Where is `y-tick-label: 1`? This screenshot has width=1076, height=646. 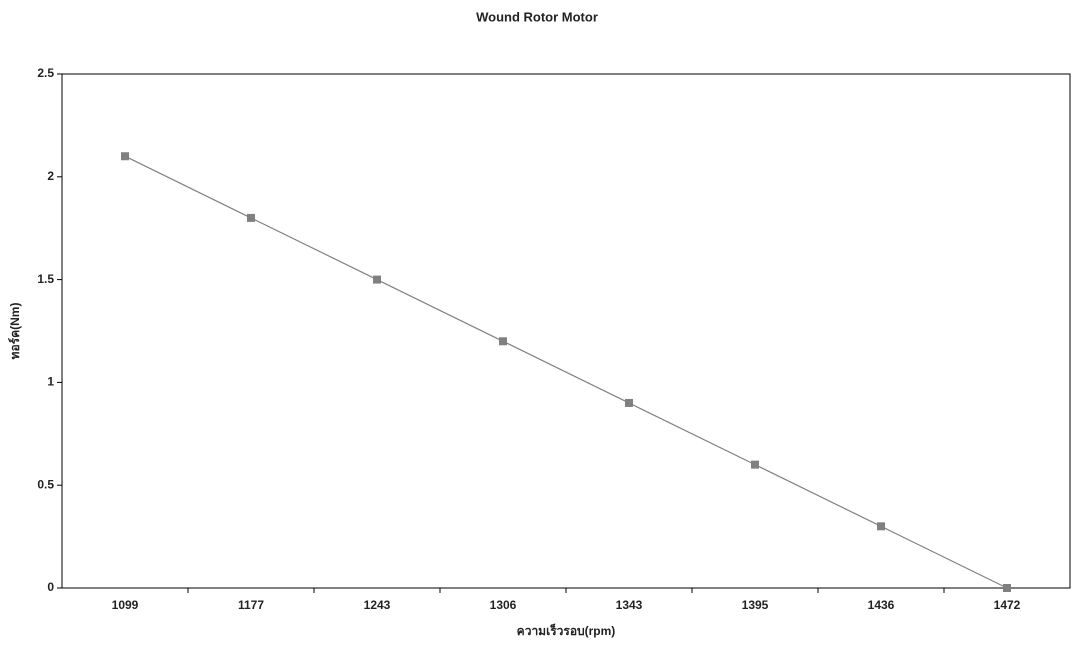 y-tick-label: 1 is located at coordinates (50, 382).